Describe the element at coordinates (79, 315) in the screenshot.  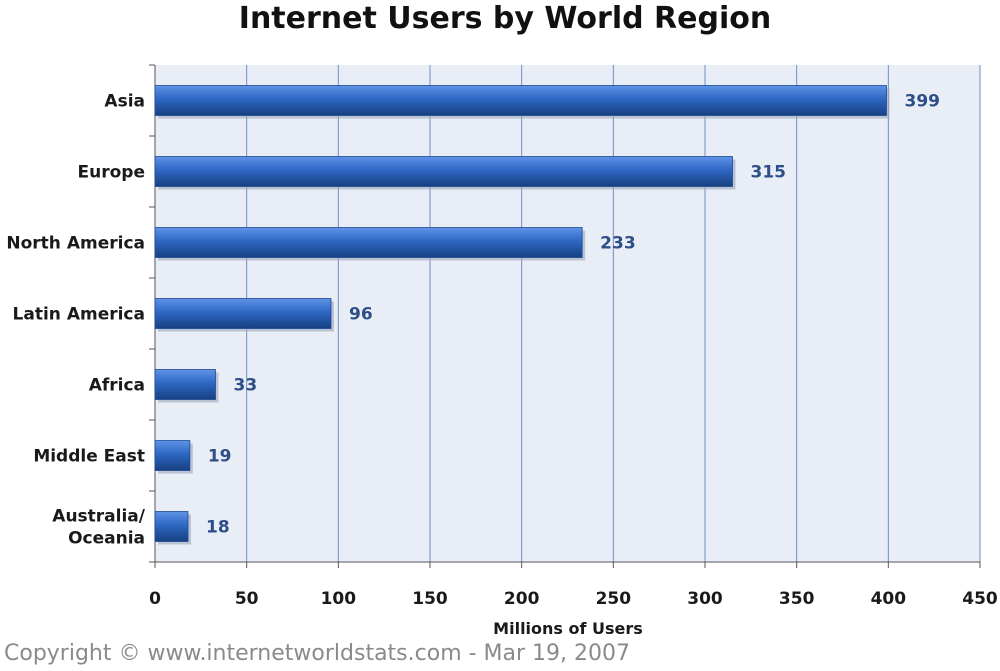
I see `category-label: Latin America` at that location.